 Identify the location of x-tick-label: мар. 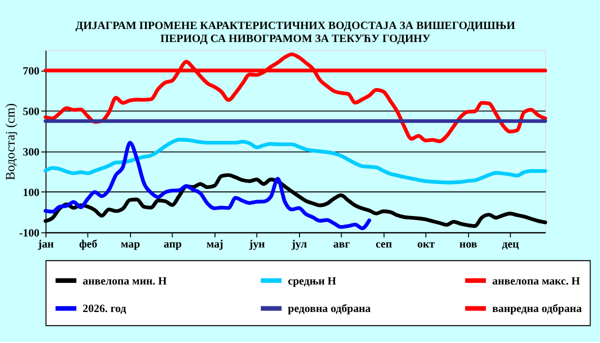
(130, 244).